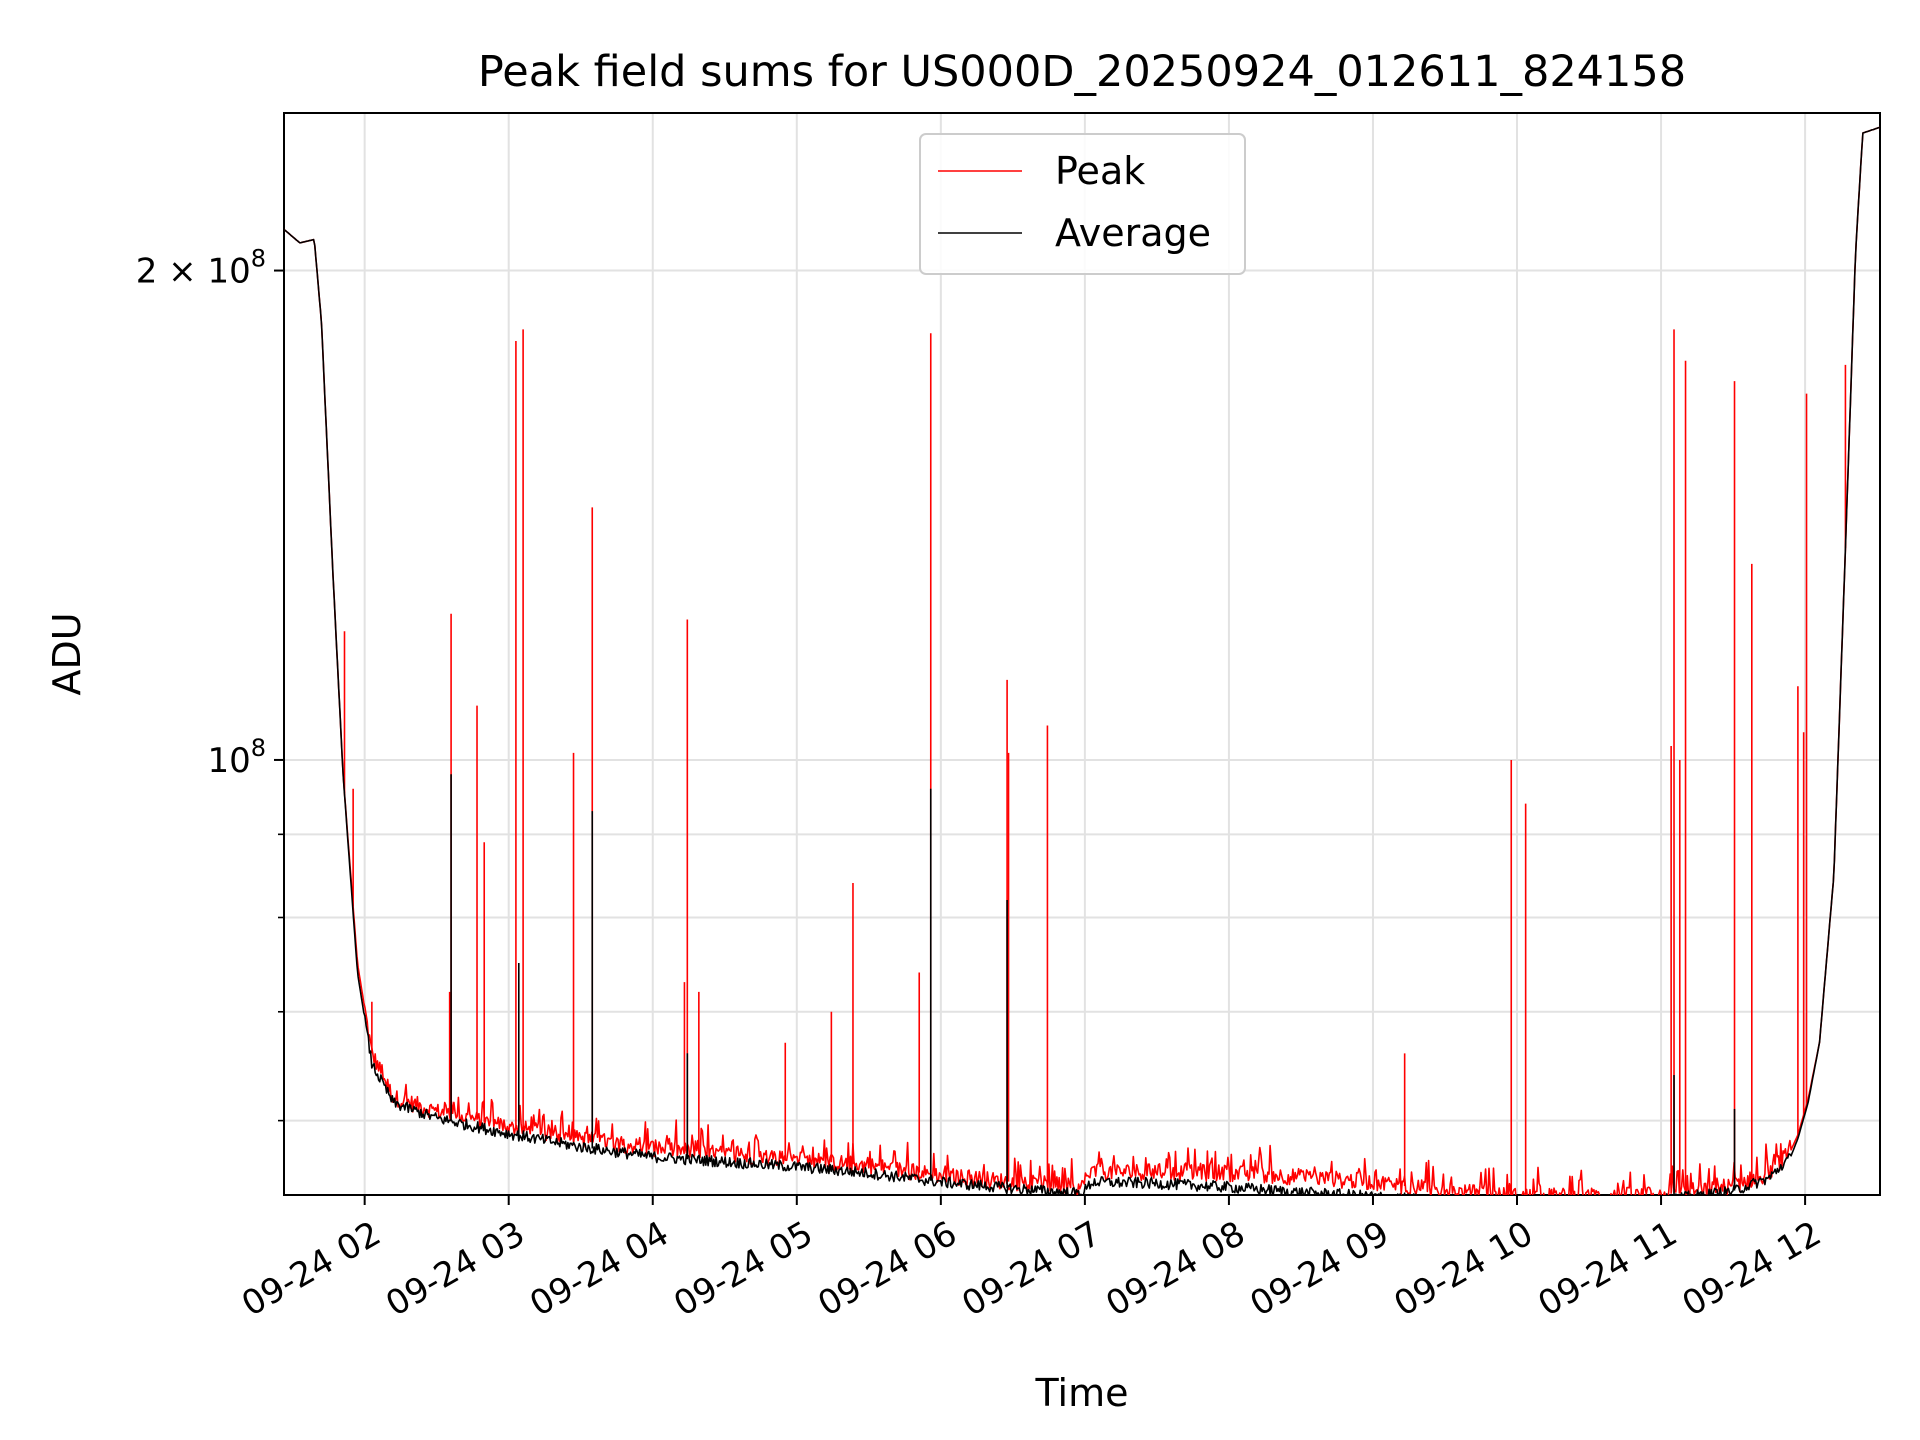 The width and height of the screenshot is (1920, 1440). What do you see at coordinates (193, 272) in the screenshot?
I see `y-tick-label-mantissa: 2 × 10` at bounding box center [193, 272].